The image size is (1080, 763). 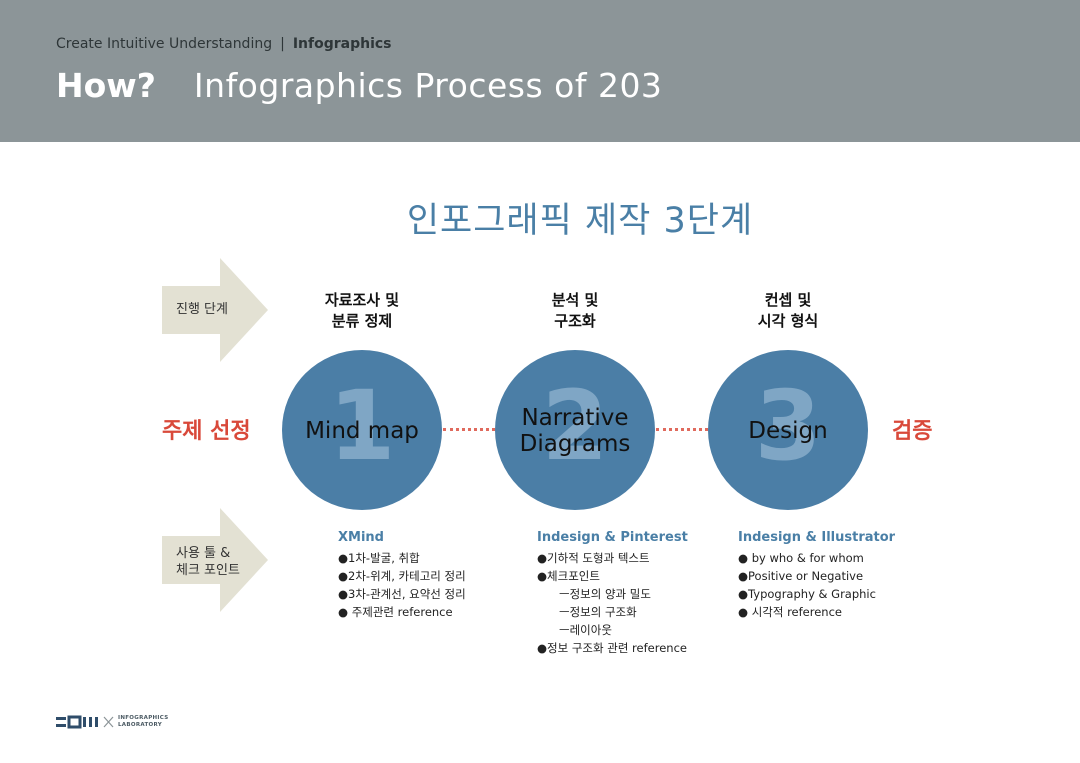 I want to click on stage-label-3-line2: 시각 형식, so click(x=788, y=321).